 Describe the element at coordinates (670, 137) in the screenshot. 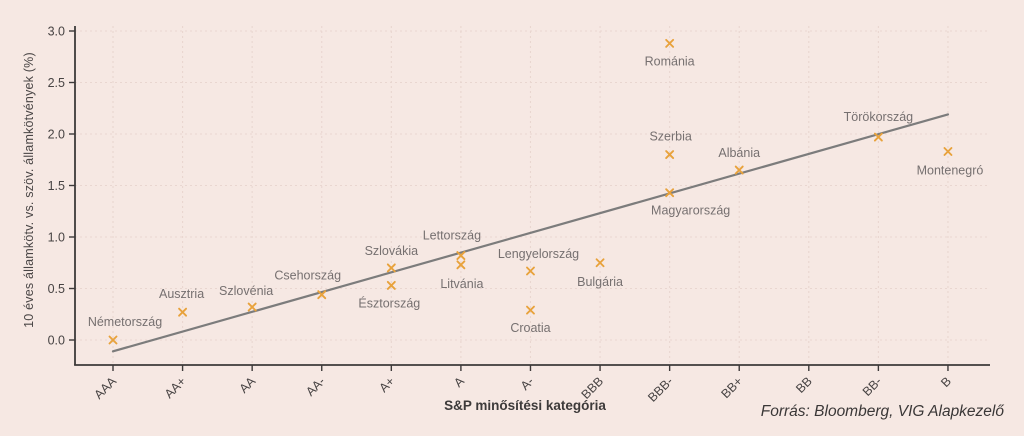

I see `country-label: Szerbia` at that location.